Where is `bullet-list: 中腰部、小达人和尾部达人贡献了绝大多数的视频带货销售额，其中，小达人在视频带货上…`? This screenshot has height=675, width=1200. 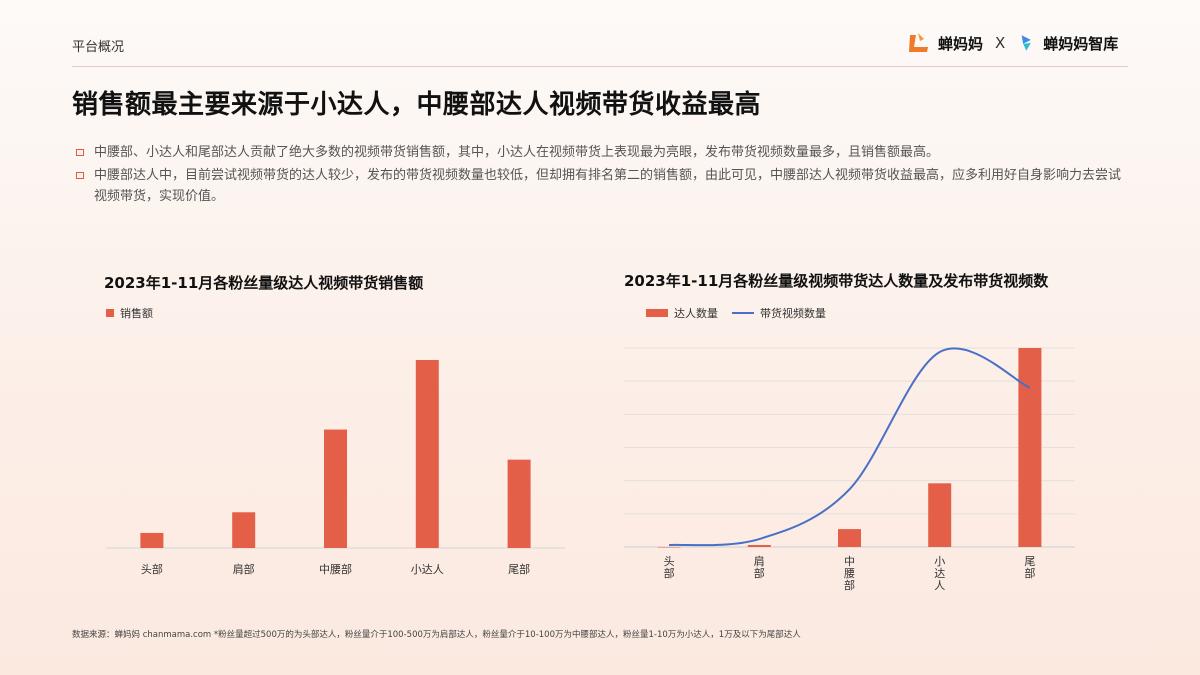 bullet-list: 中腰部、小达人和尾部达人贡献了绝大多数的视频带货销售额，其中，小达人在视频带货上… is located at coordinates (601, 175).